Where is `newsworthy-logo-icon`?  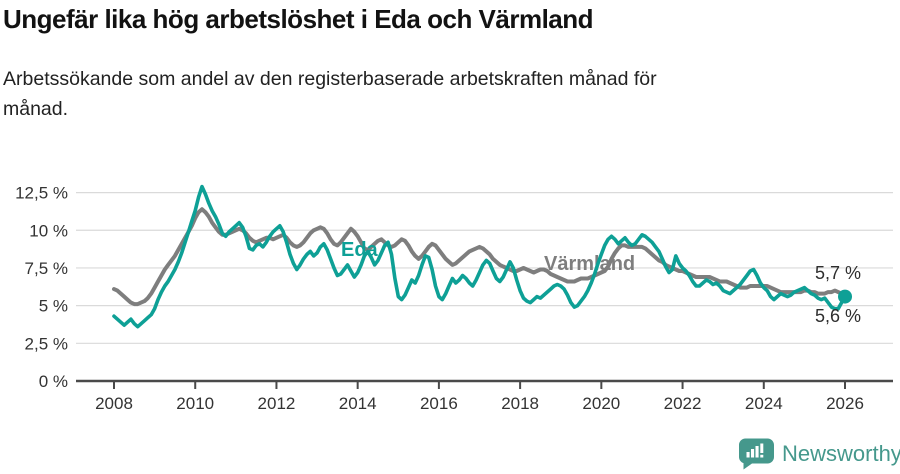
newsworthy-logo-icon is located at coordinates (756, 454).